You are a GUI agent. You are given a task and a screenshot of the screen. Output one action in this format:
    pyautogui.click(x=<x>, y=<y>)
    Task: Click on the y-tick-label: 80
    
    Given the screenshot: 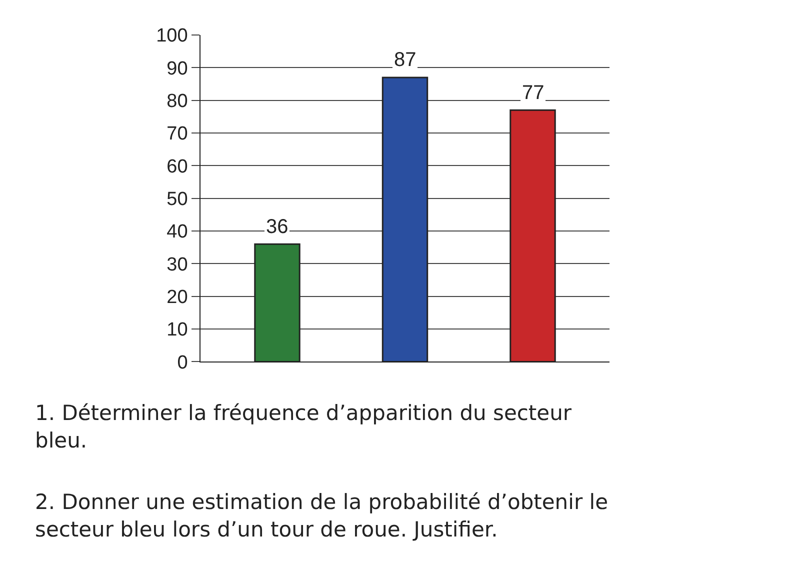 What is the action you would take?
    pyautogui.click(x=177, y=101)
    